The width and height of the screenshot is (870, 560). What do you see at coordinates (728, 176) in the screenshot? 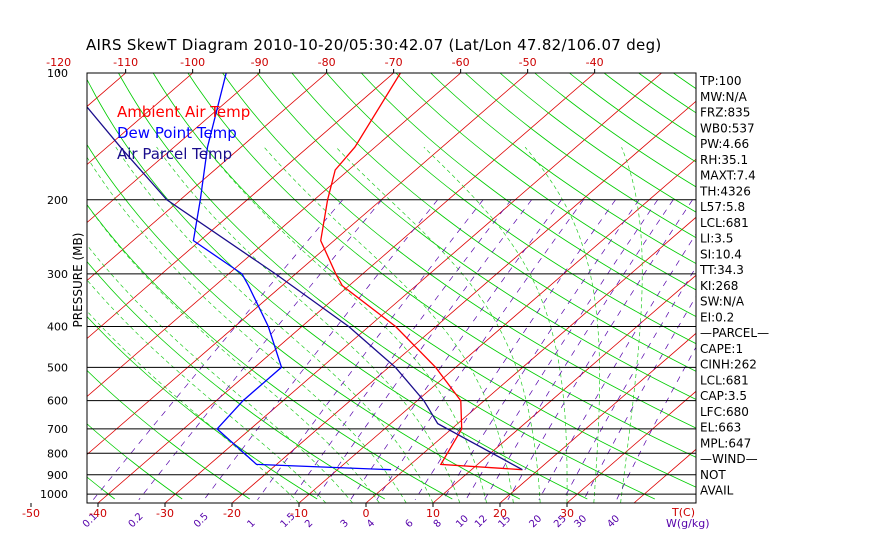
I see `index-item: MAXT:7.4` at bounding box center [728, 176].